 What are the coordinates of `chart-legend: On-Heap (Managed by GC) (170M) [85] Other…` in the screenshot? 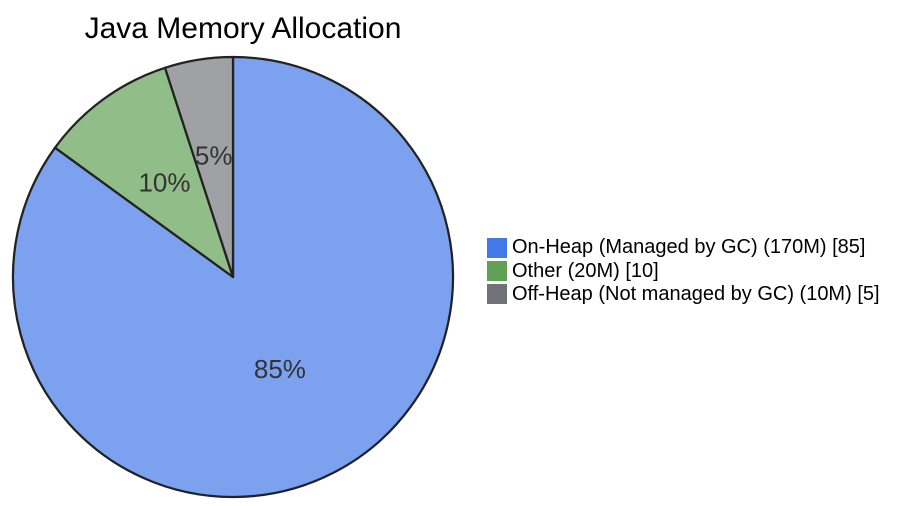 It's located at (683, 271).